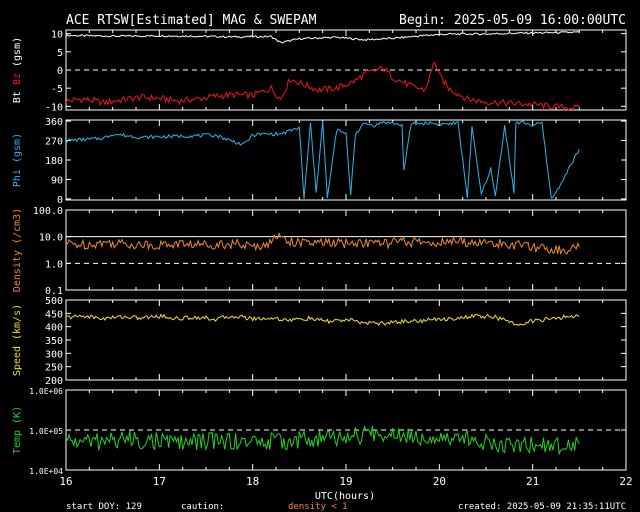 The height and width of the screenshot is (512, 640). What do you see at coordinates (54, 381) in the screenshot?
I see `speed-ytick-label: 200` at bounding box center [54, 381].